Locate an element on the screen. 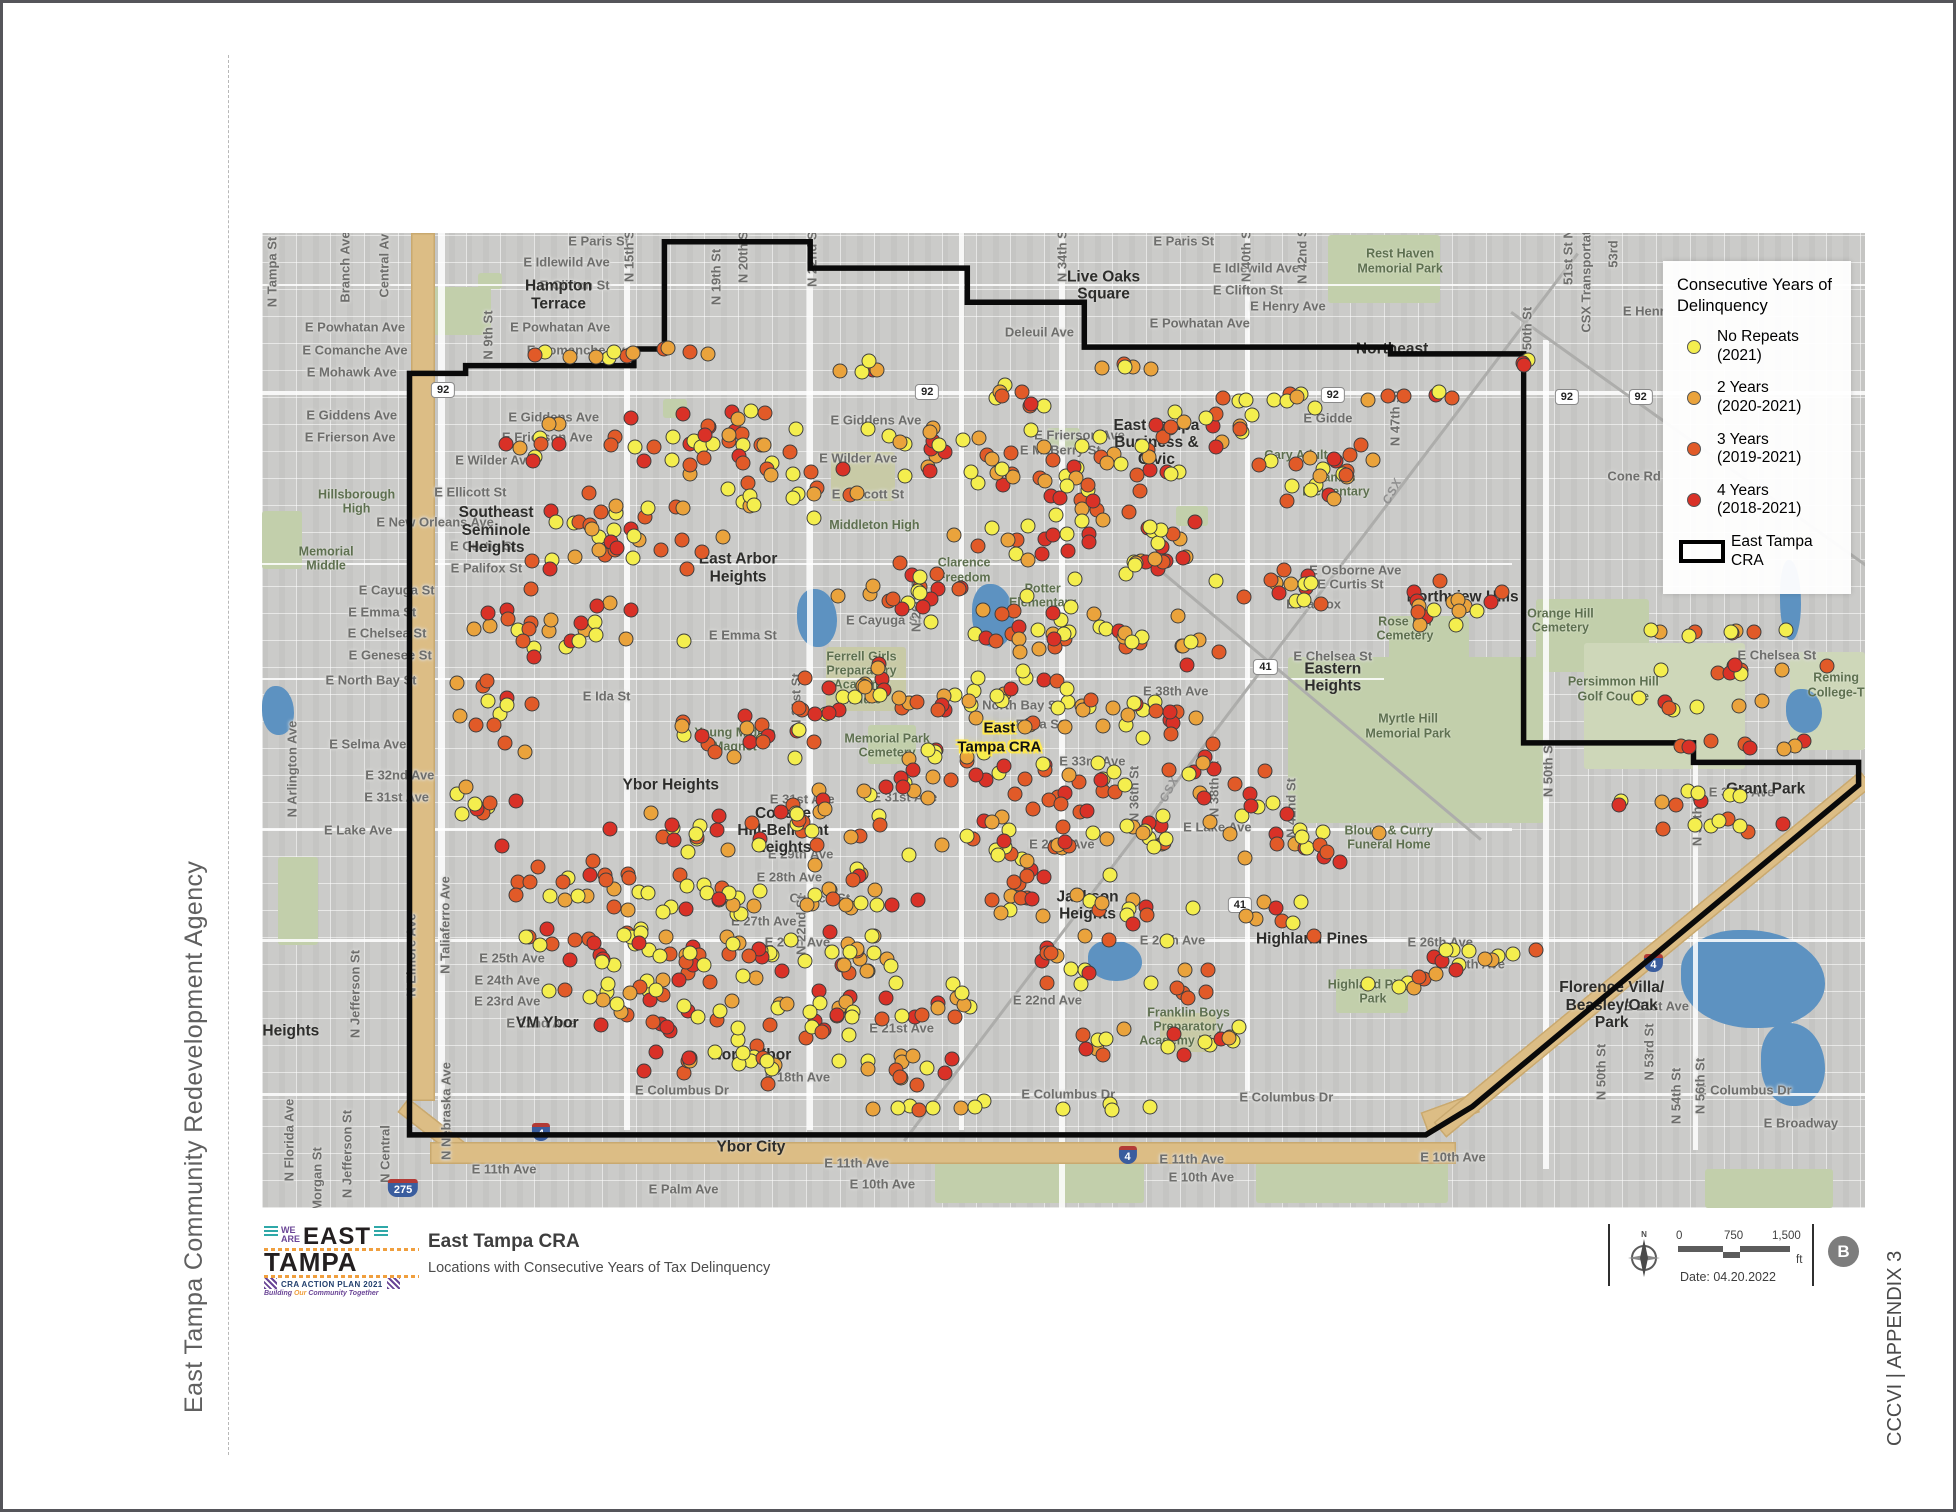  interstate-shield: 4 is located at coordinates (540, 1131).